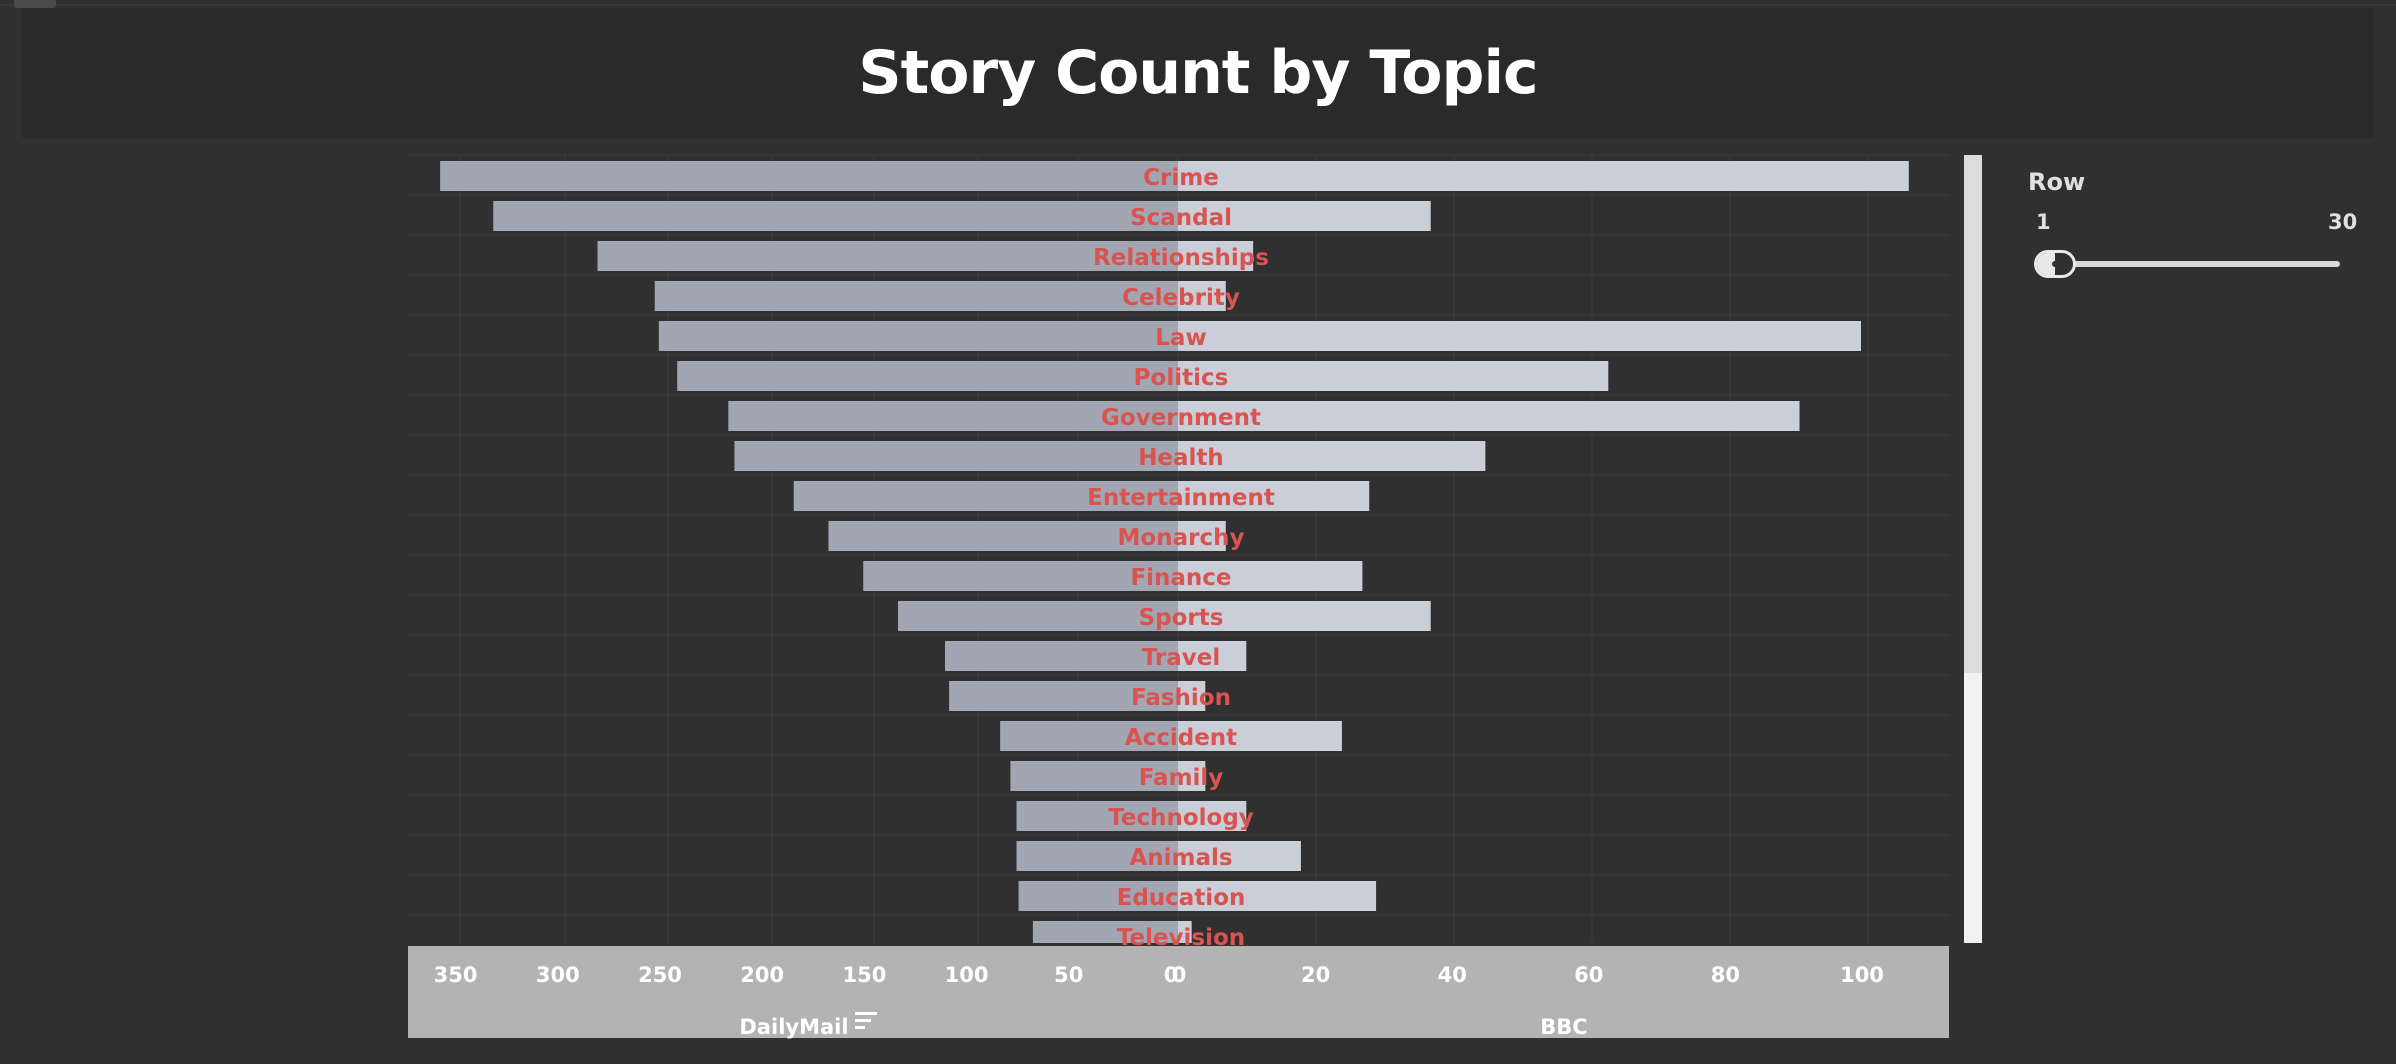  Describe the element at coordinates (1181, 218) in the screenshot. I see `category-label: Scandal` at that location.